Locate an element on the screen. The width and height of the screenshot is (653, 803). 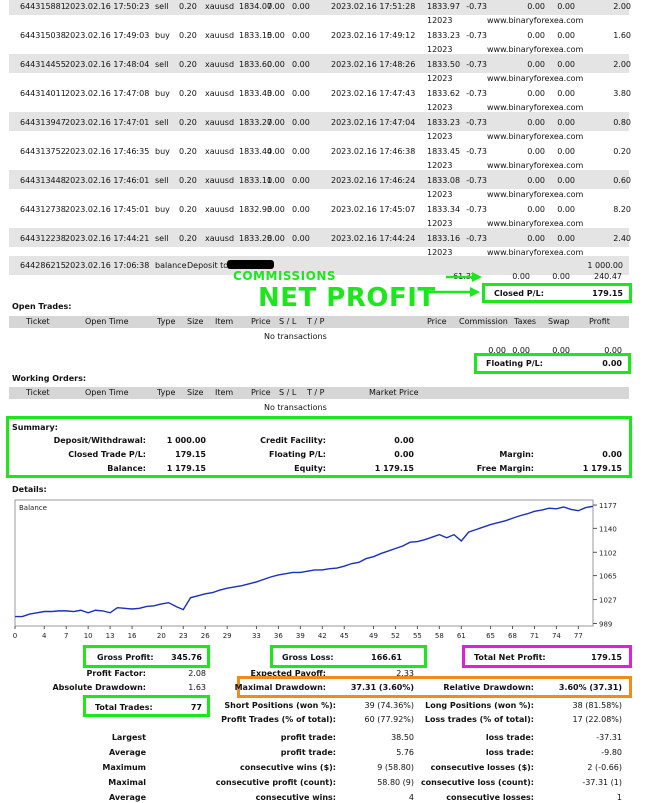
ot-total-taxes: 0.00 is located at coordinates (521, 350).